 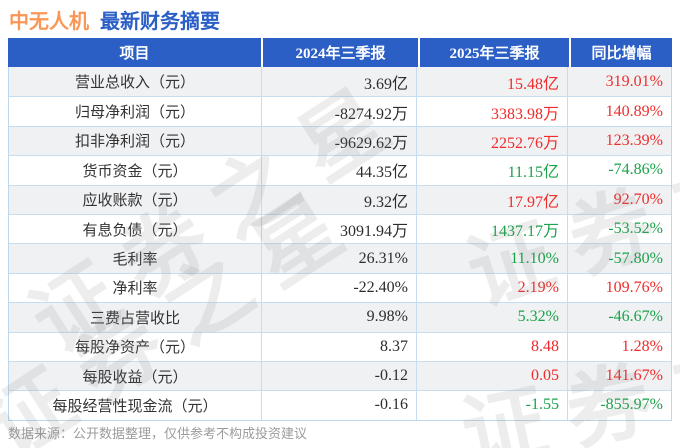 I want to click on yoy-value: 140.89%, so click(x=634, y=111).